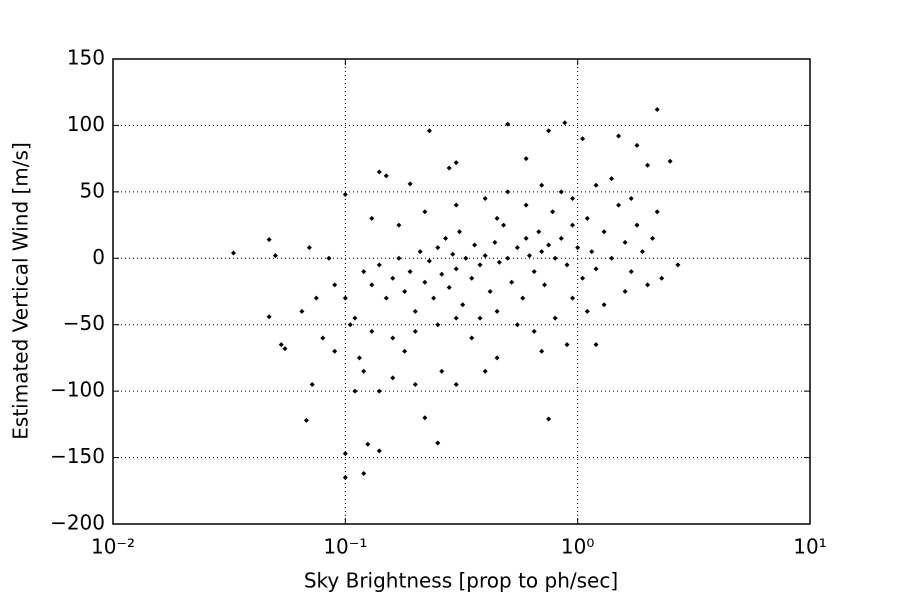  Describe the element at coordinates (113, 547) in the screenshot. I see `x-tick-label: 10⁻²` at that location.